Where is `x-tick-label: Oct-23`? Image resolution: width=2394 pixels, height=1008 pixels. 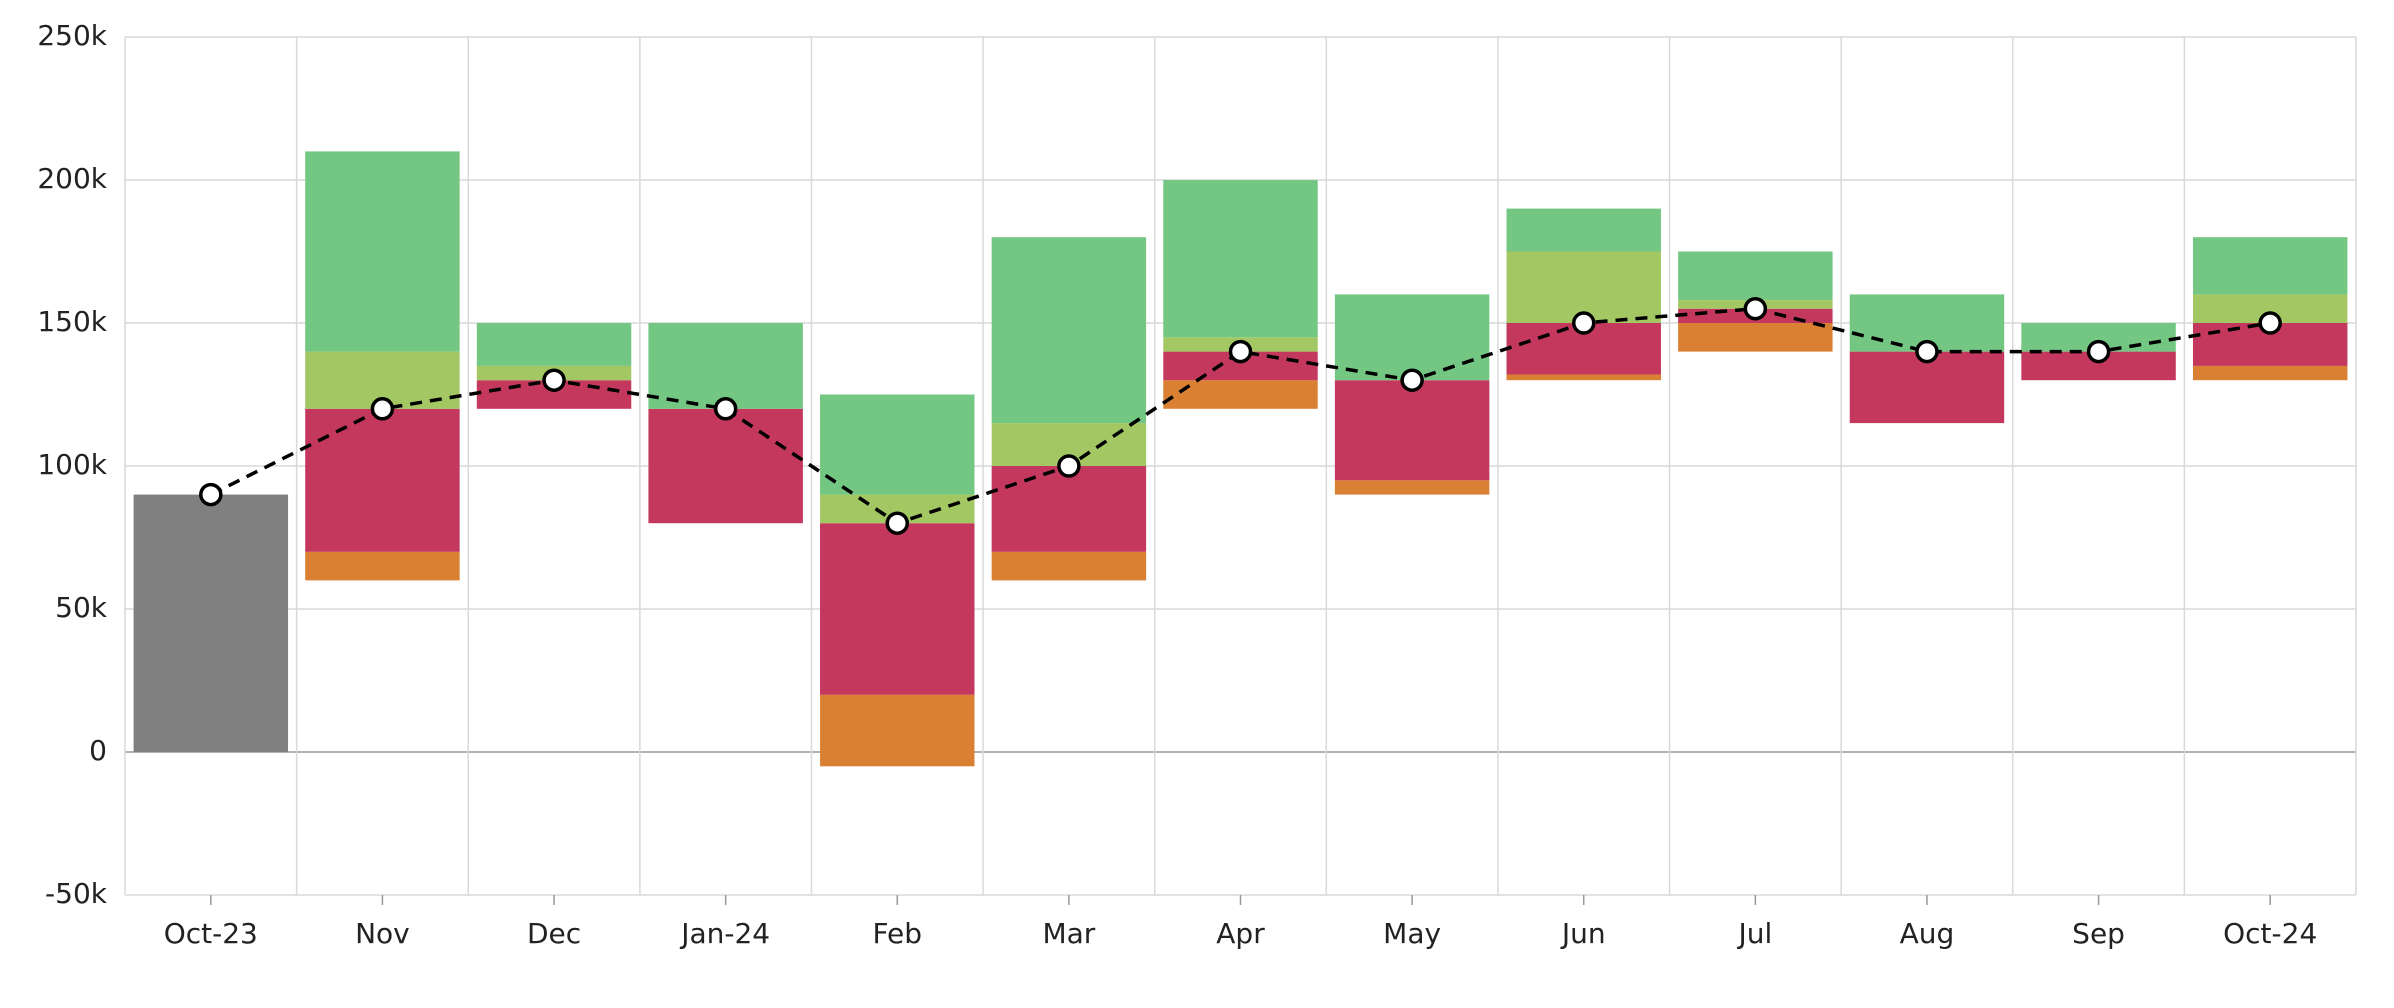 x-tick-label: Oct-23 is located at coordinates (211, 933).